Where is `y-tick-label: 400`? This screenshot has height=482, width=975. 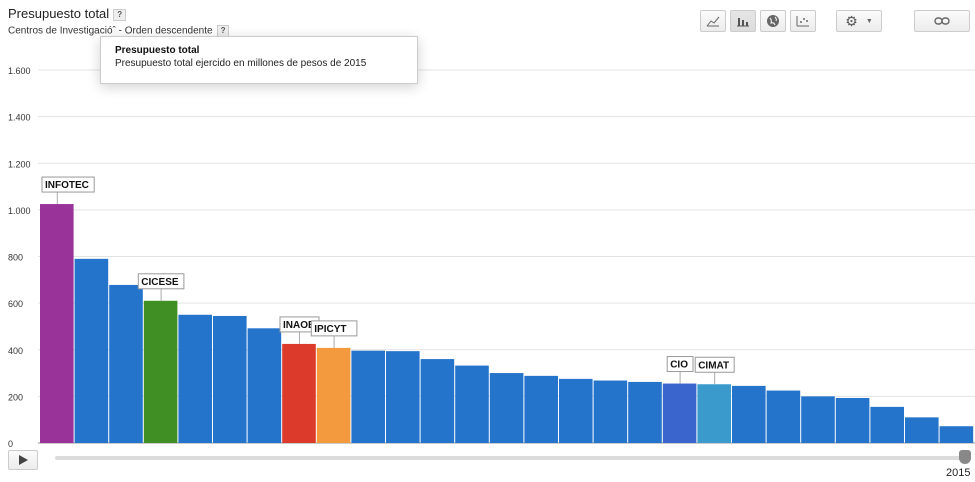 y-tick-label: 400 is located at coordinates (15, 351).